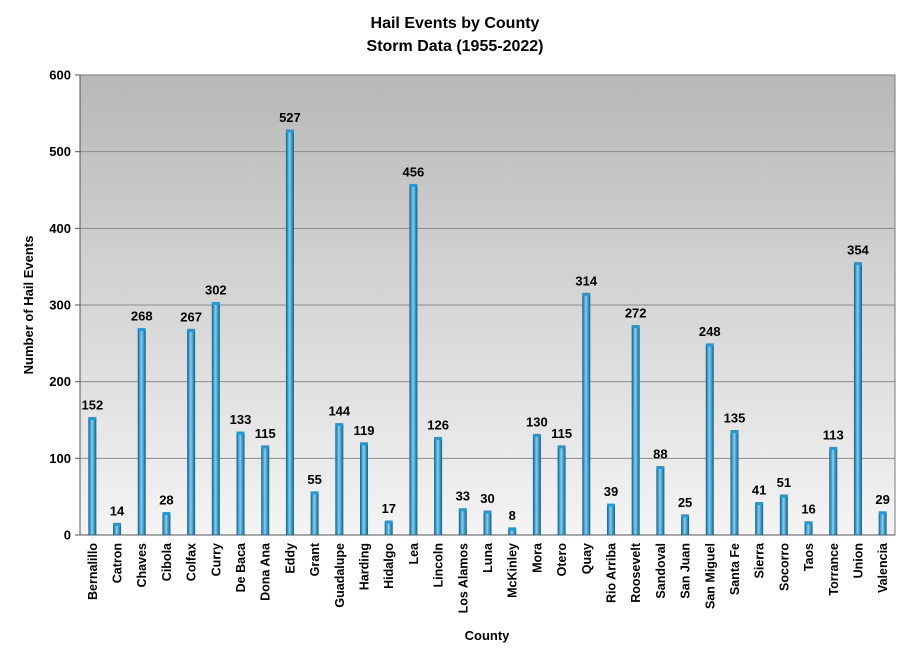 This screenshot has width=910, height=666. Describe the element at coordinates (660, 454) in the screenshot. I see `data-label: 88` at that location.